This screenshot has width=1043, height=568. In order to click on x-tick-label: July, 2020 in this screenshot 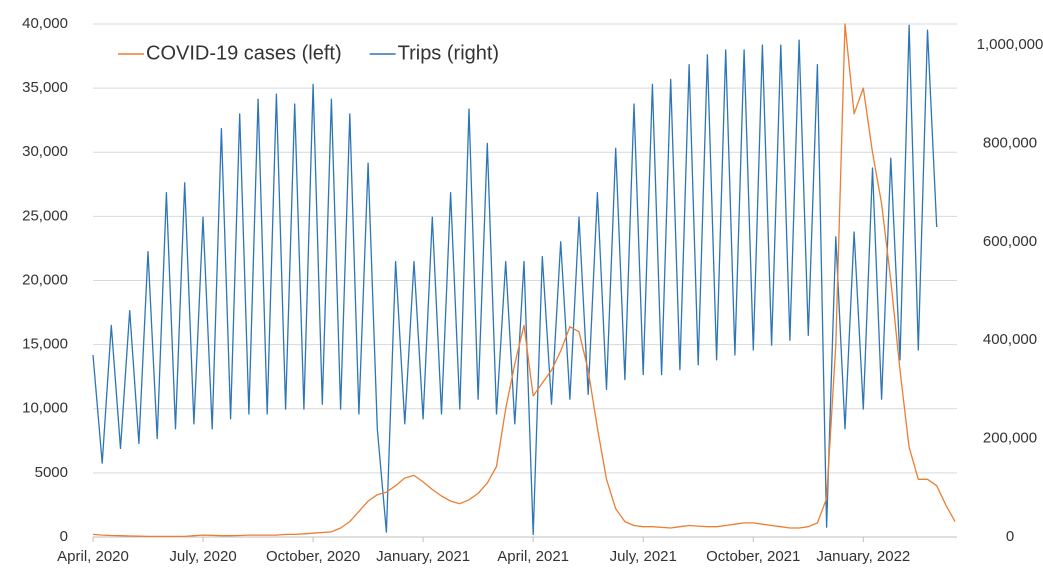, I will do `click(202, 556)`.